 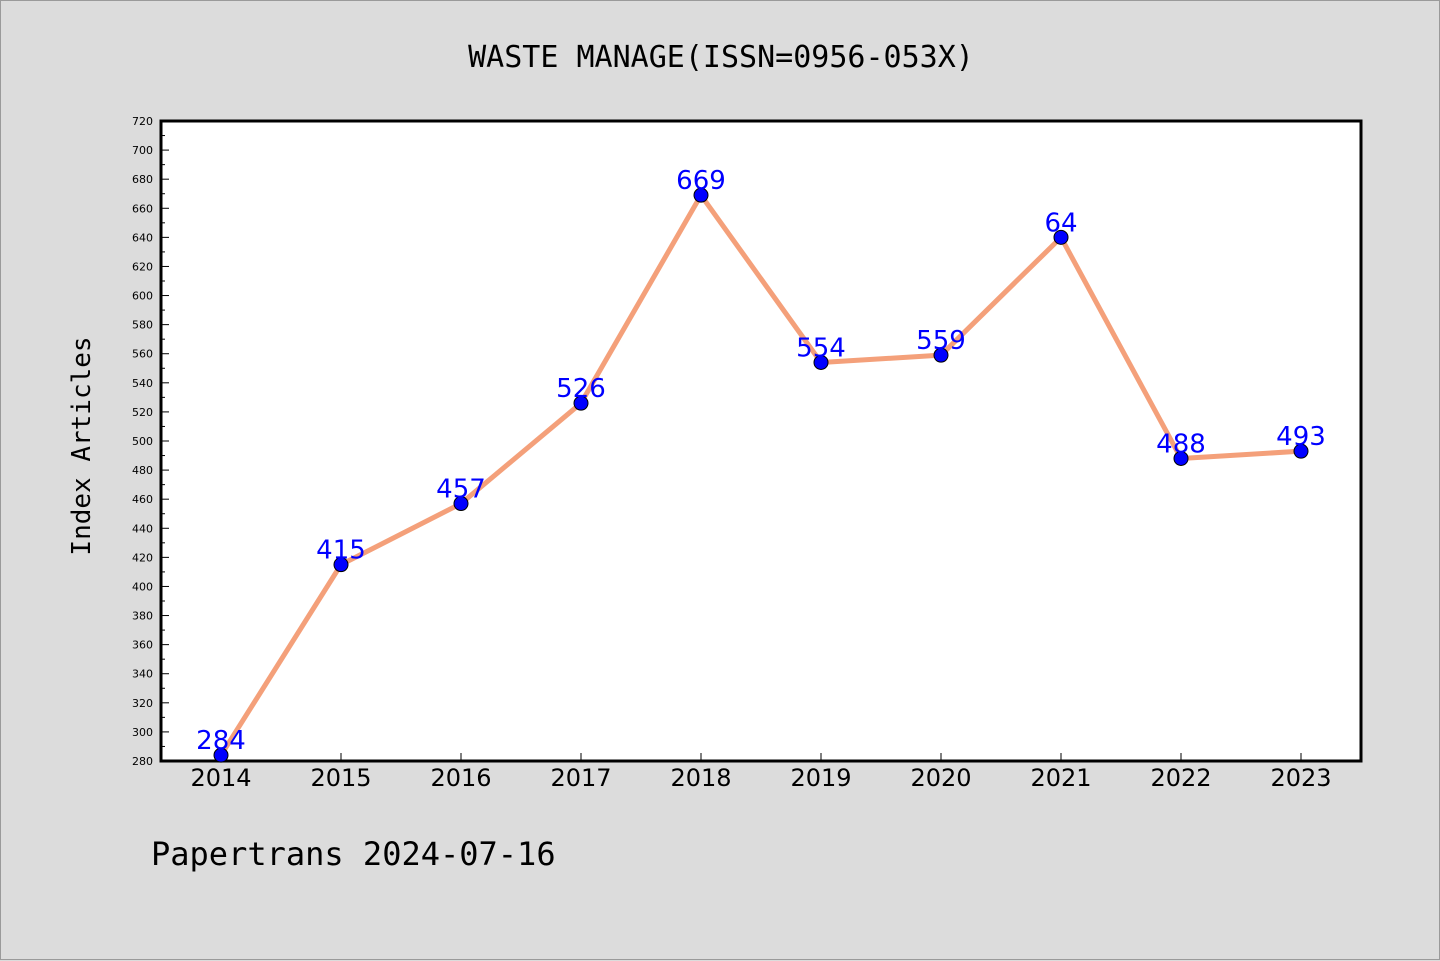 What do you see at coordinates (142, 354) in the screenshot?
I see `y-tick-label: 560` at bounding box center [142, 354].